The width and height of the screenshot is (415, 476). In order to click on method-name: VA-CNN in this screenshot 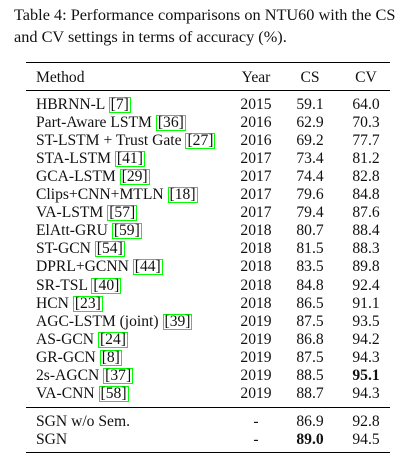, I will do `click(65, 393)`.